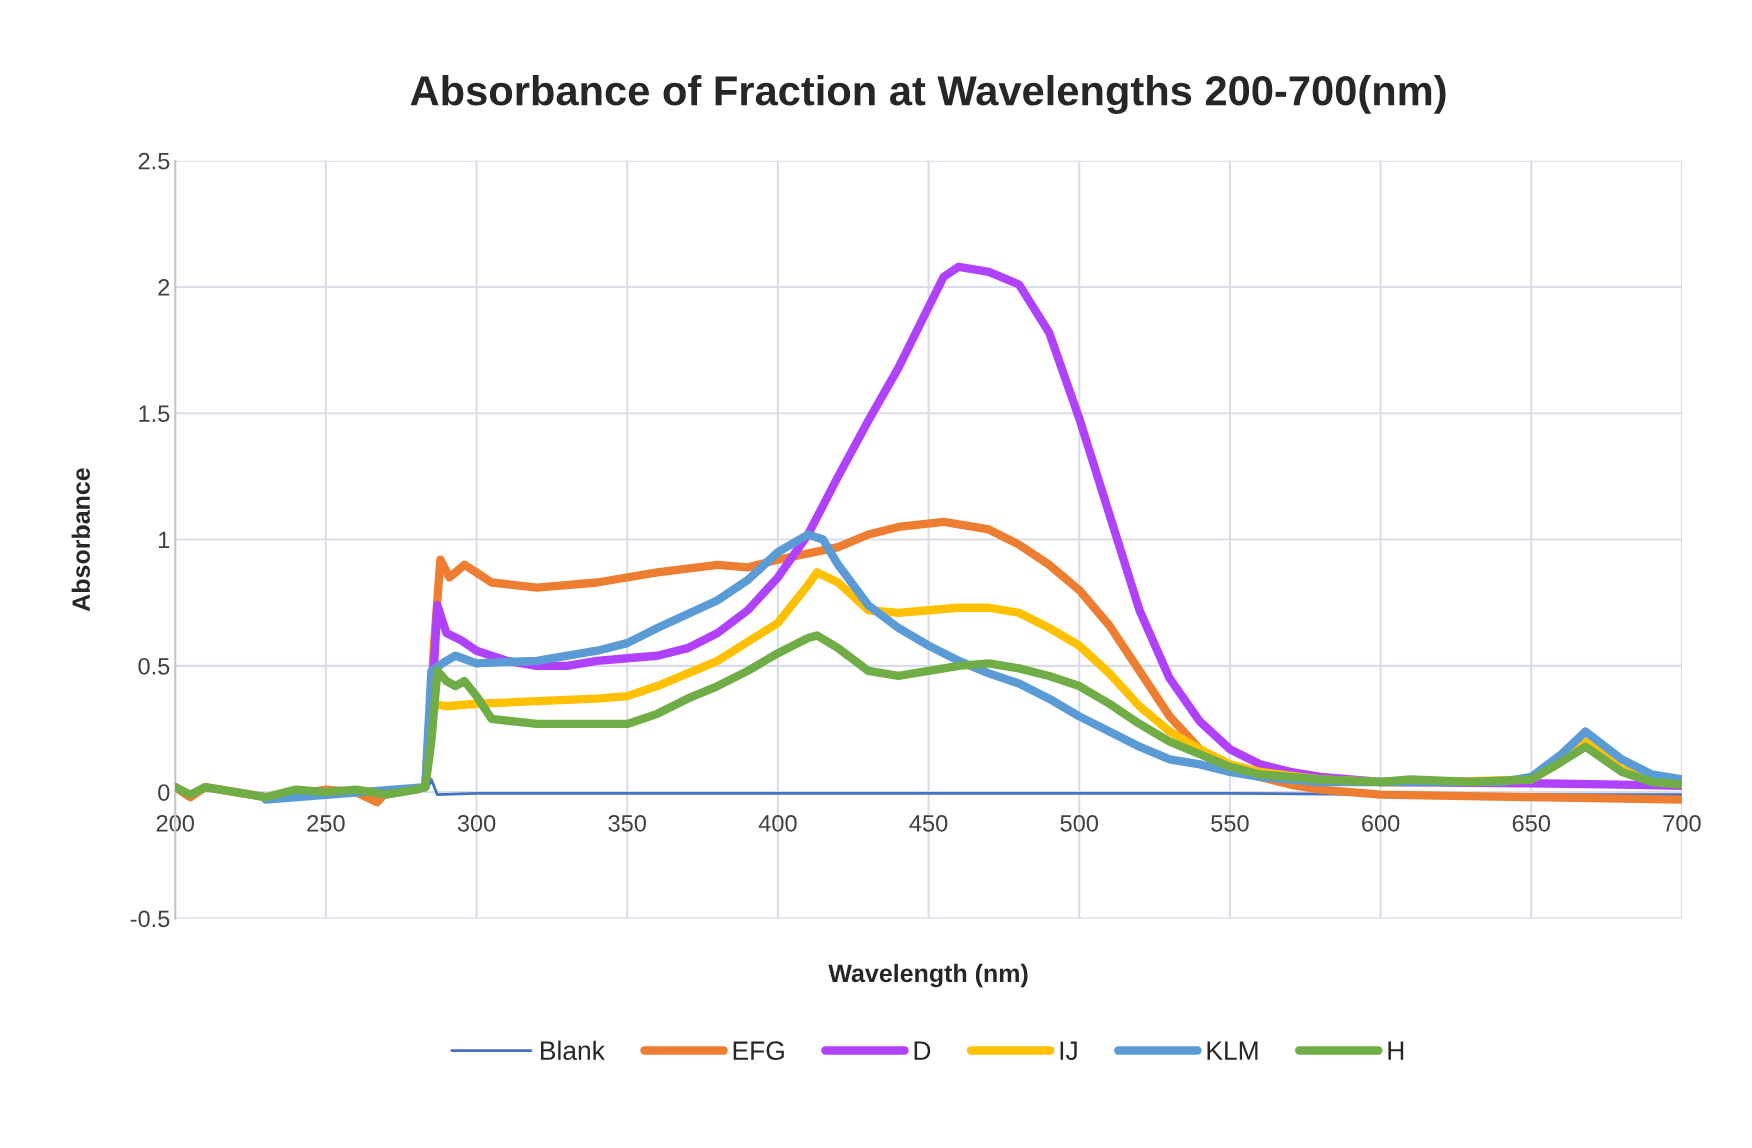 The image size is (1752, 1148). Describe the element at coordinates (1396, 1050) in the screenshot. I see `legend-label: H` at that location.